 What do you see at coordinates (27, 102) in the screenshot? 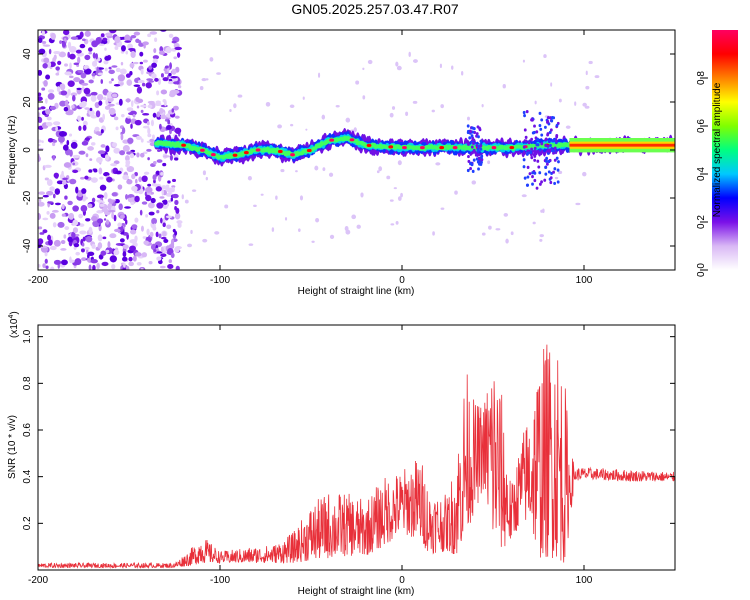
I see `y-tick-label: 20` at bounding box center [27, 102].